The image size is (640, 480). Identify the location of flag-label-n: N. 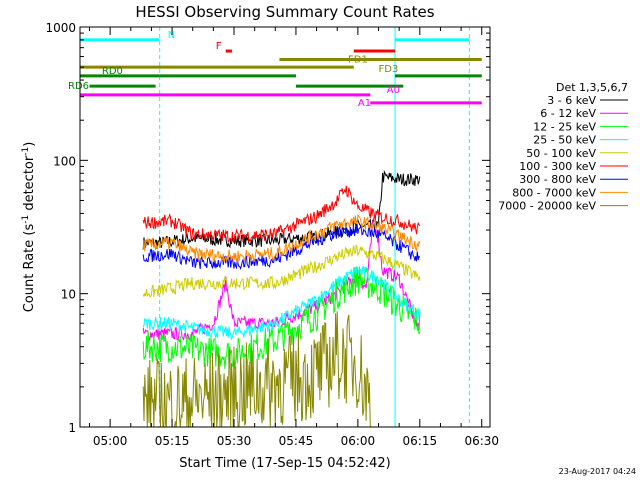
(171, 35).